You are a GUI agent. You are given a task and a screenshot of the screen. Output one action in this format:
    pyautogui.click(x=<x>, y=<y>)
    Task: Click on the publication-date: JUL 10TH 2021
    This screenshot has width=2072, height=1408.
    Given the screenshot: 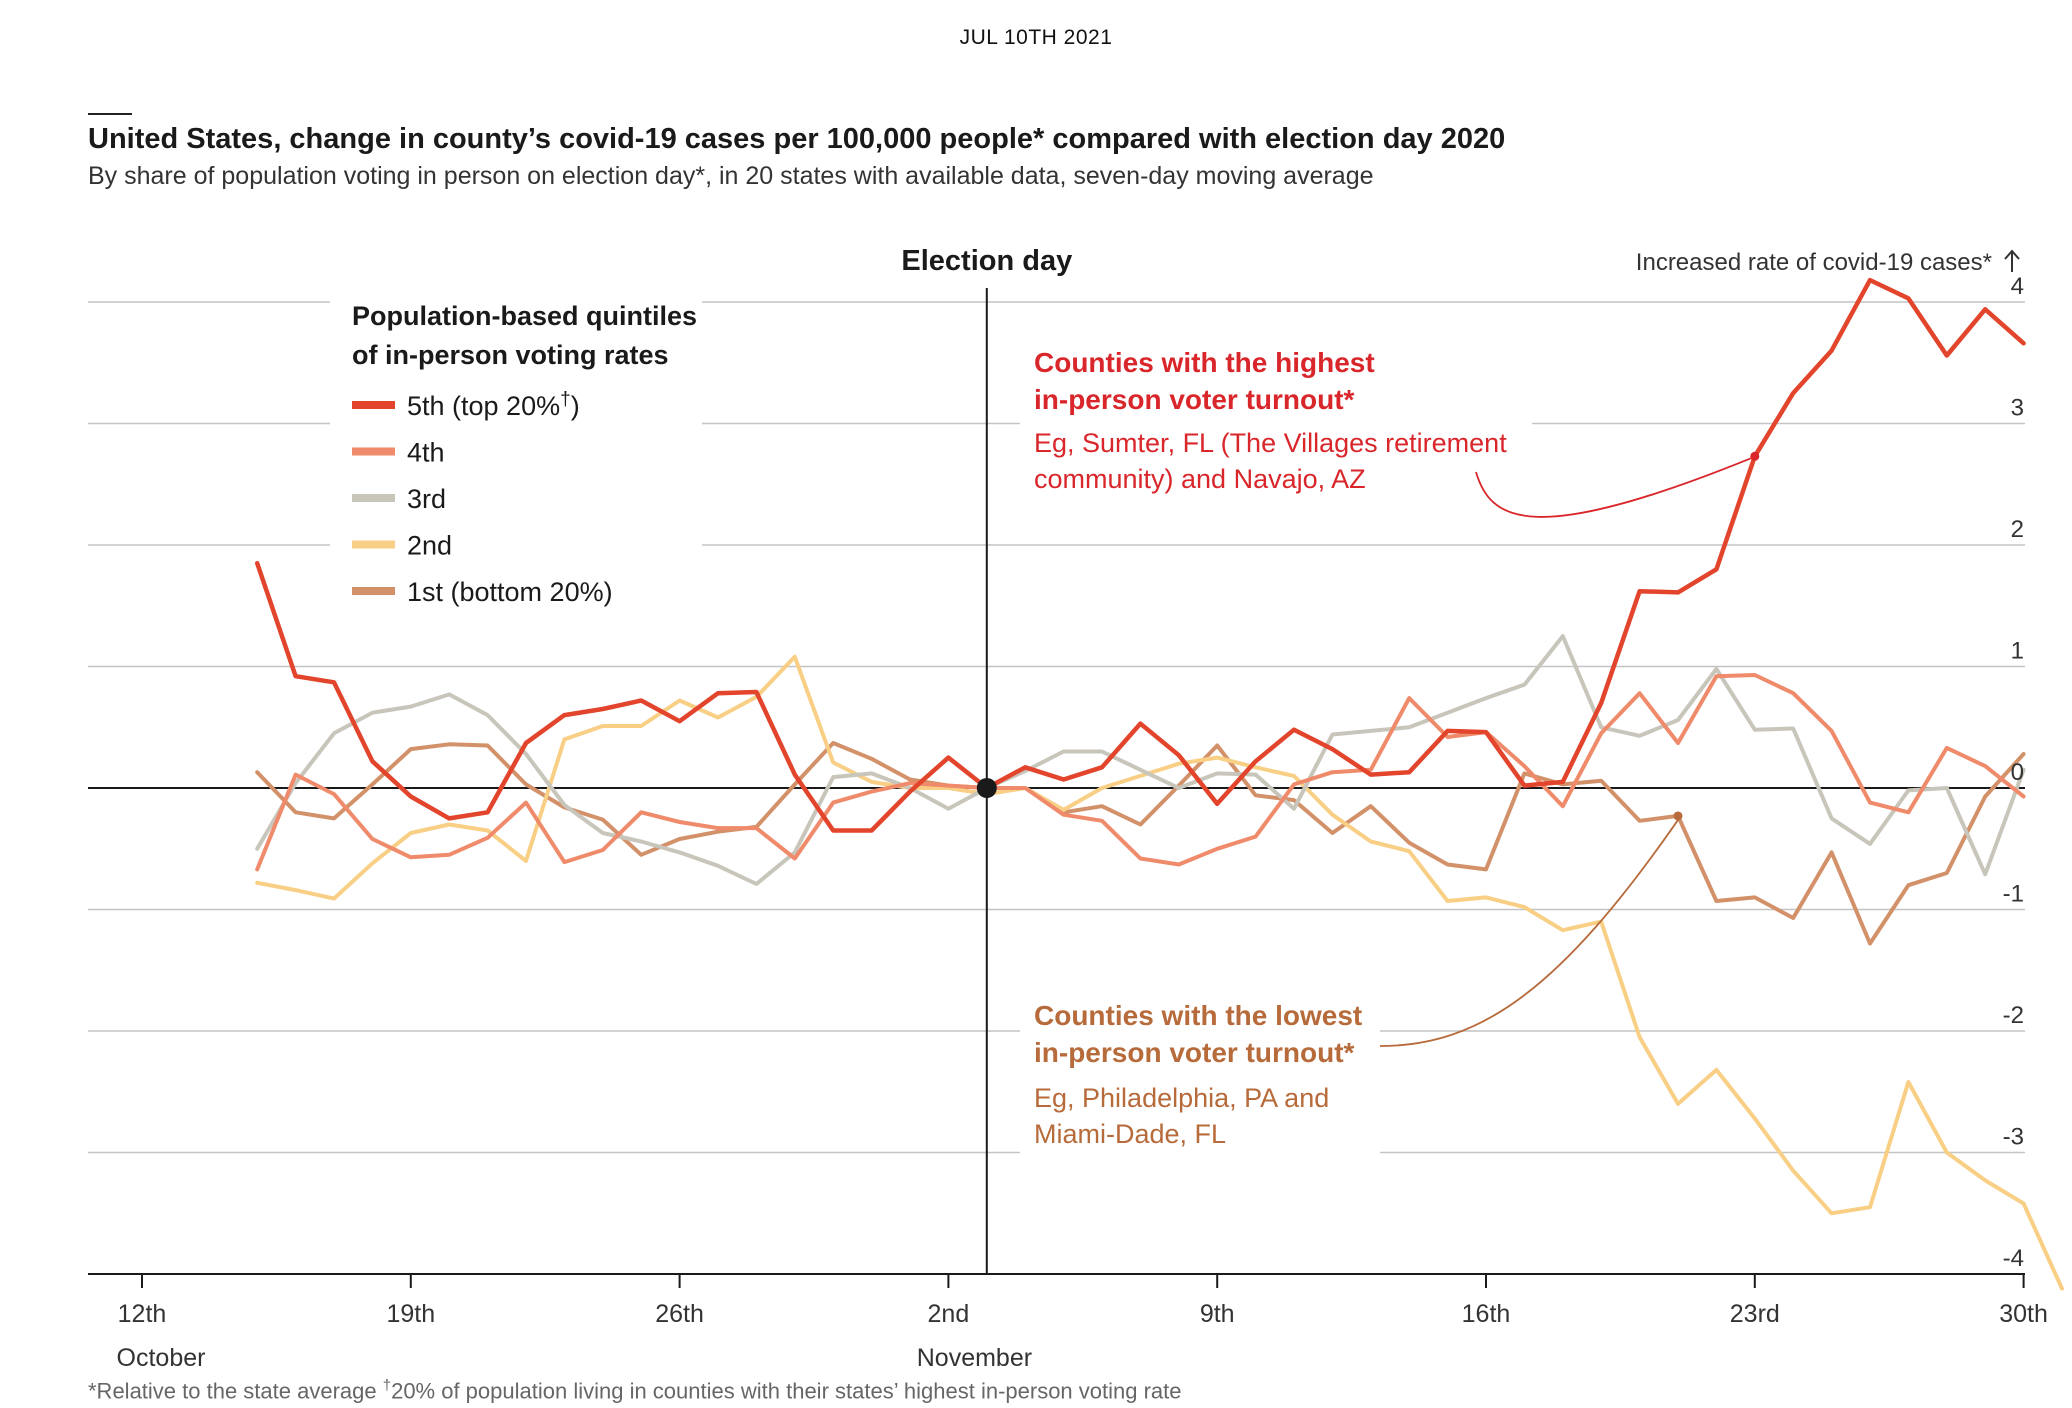 What is the action you would take?
    pyautogui.click(x=1036, y=37)
    